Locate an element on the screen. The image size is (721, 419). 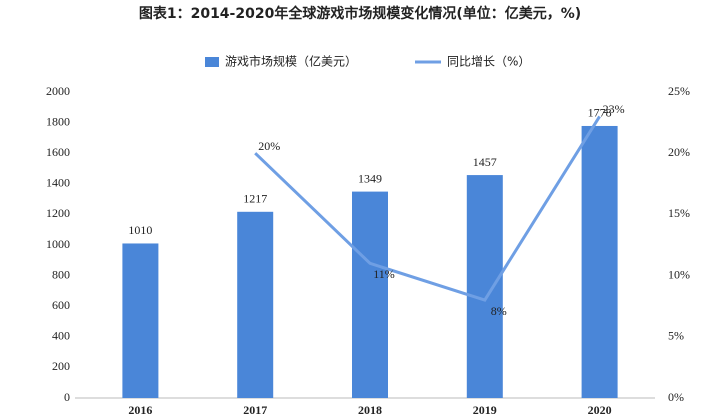
y2-tick-label: 5% is located at coordinates (676, 336).